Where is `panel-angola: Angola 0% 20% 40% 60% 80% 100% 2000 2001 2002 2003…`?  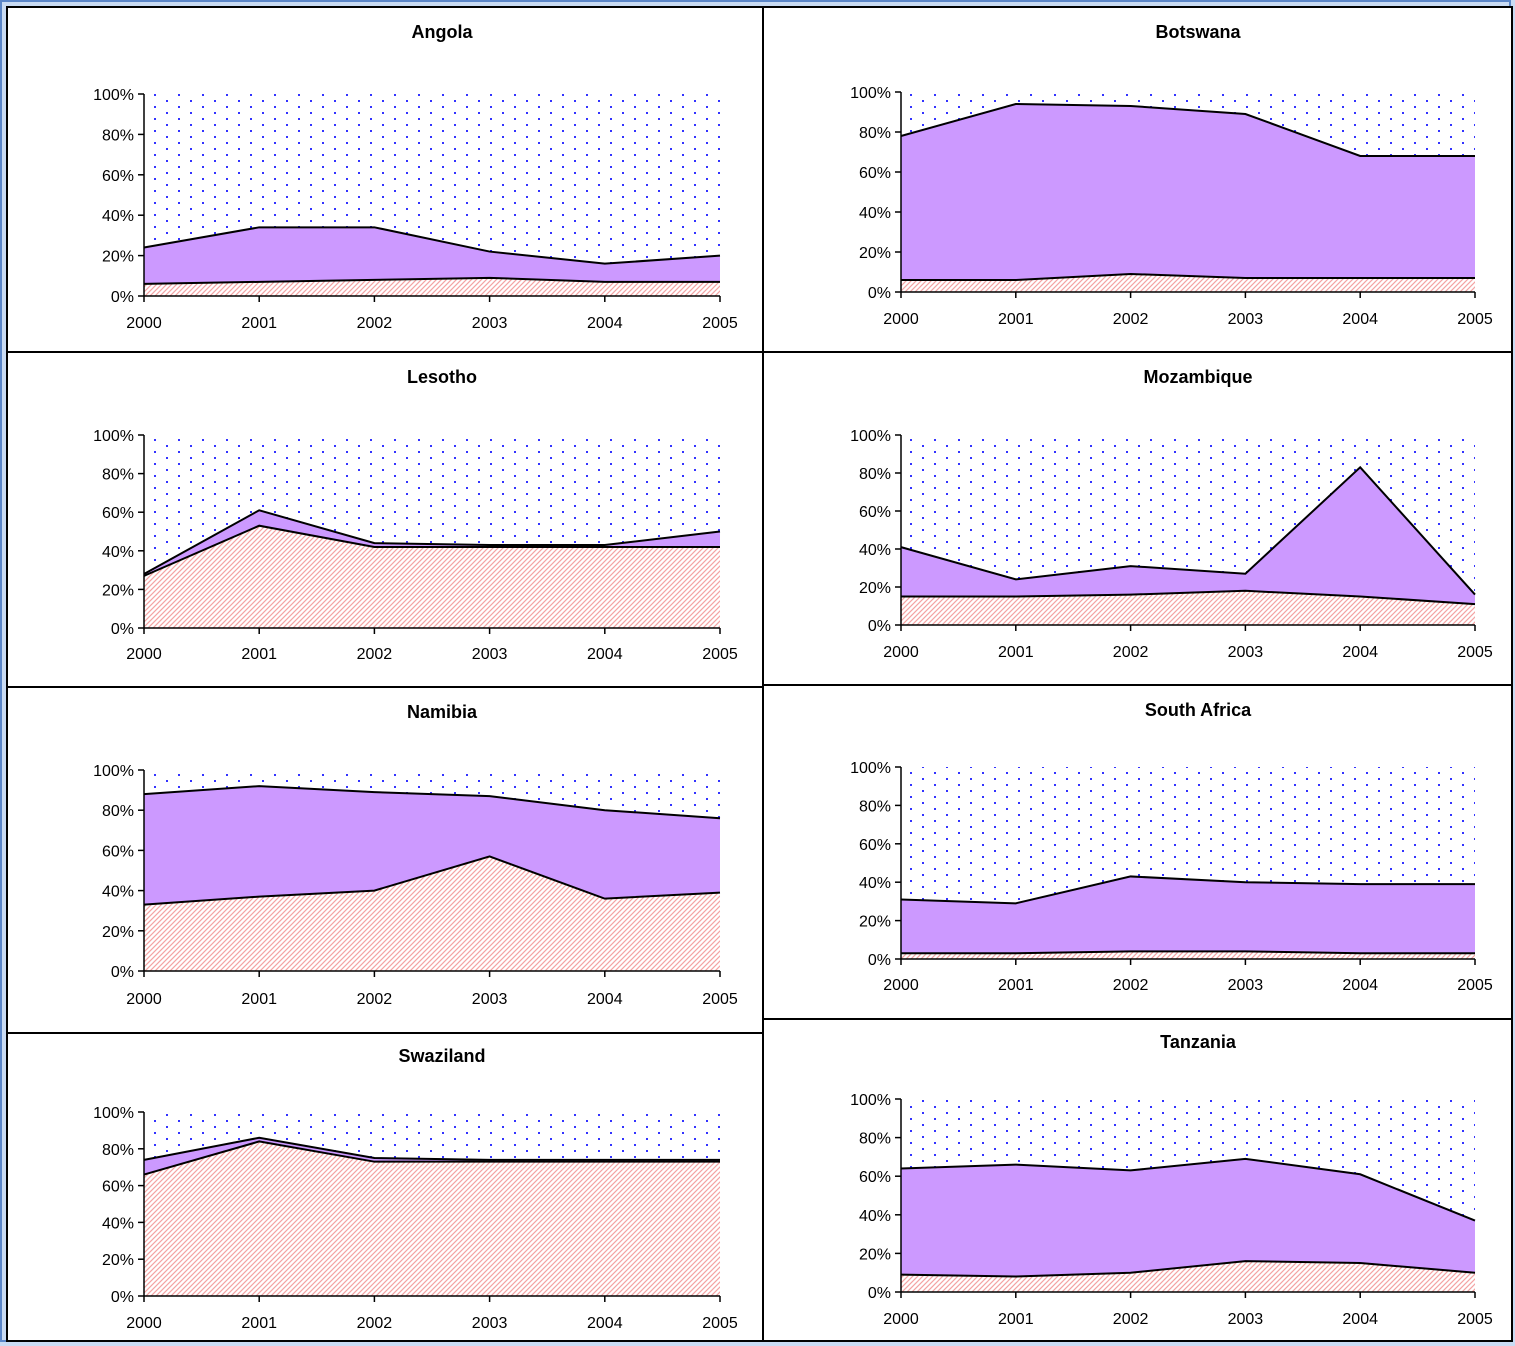 panel-angola: Angola 0% 20% 40% 60% 80% 100% 2000 2001 2002 2003… is located at coordinates (385, 179).